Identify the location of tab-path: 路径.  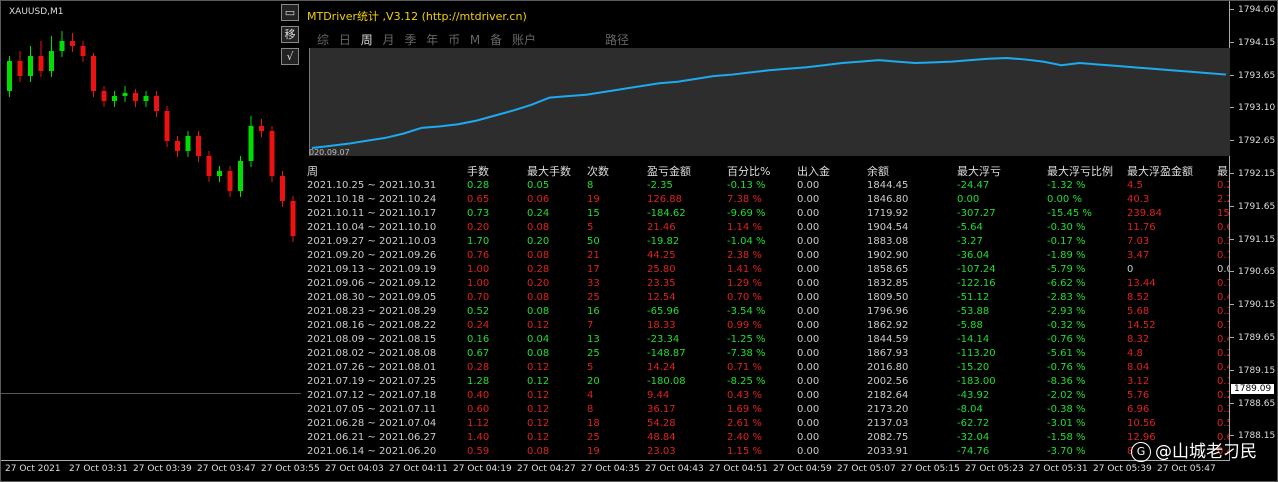
(617, 40).